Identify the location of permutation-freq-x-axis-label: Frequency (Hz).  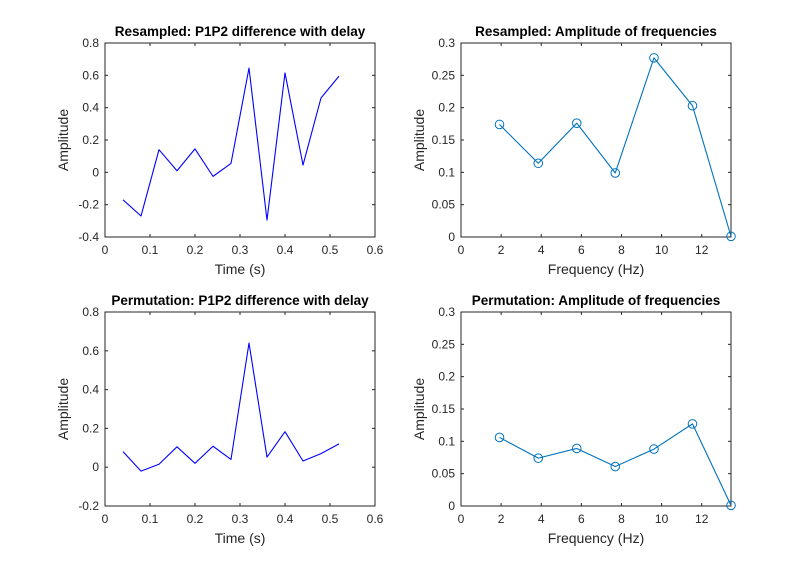
(596, 538).